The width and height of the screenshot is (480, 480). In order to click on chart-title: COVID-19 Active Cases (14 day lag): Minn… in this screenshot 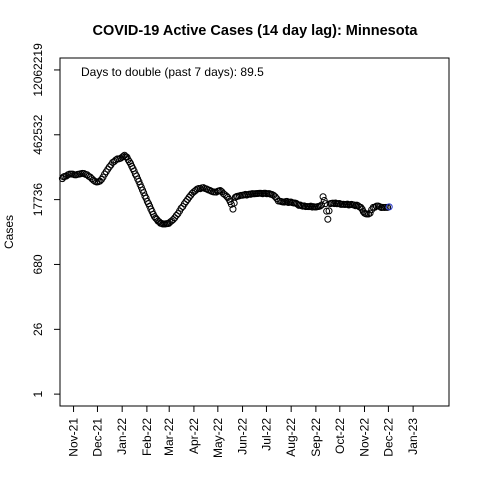, I will do `click(255, 31)`.